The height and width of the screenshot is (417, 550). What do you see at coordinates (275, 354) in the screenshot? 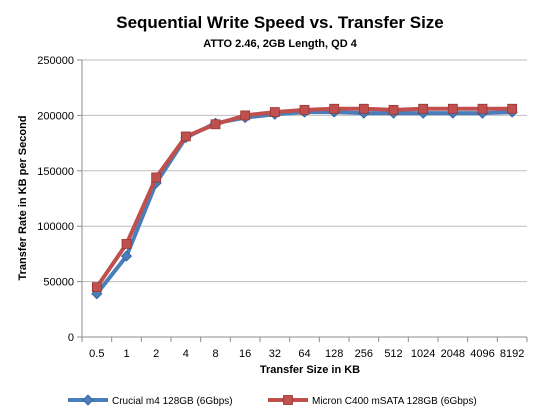
I see `x-tick-label: 32` at bounding box center [275, 354].